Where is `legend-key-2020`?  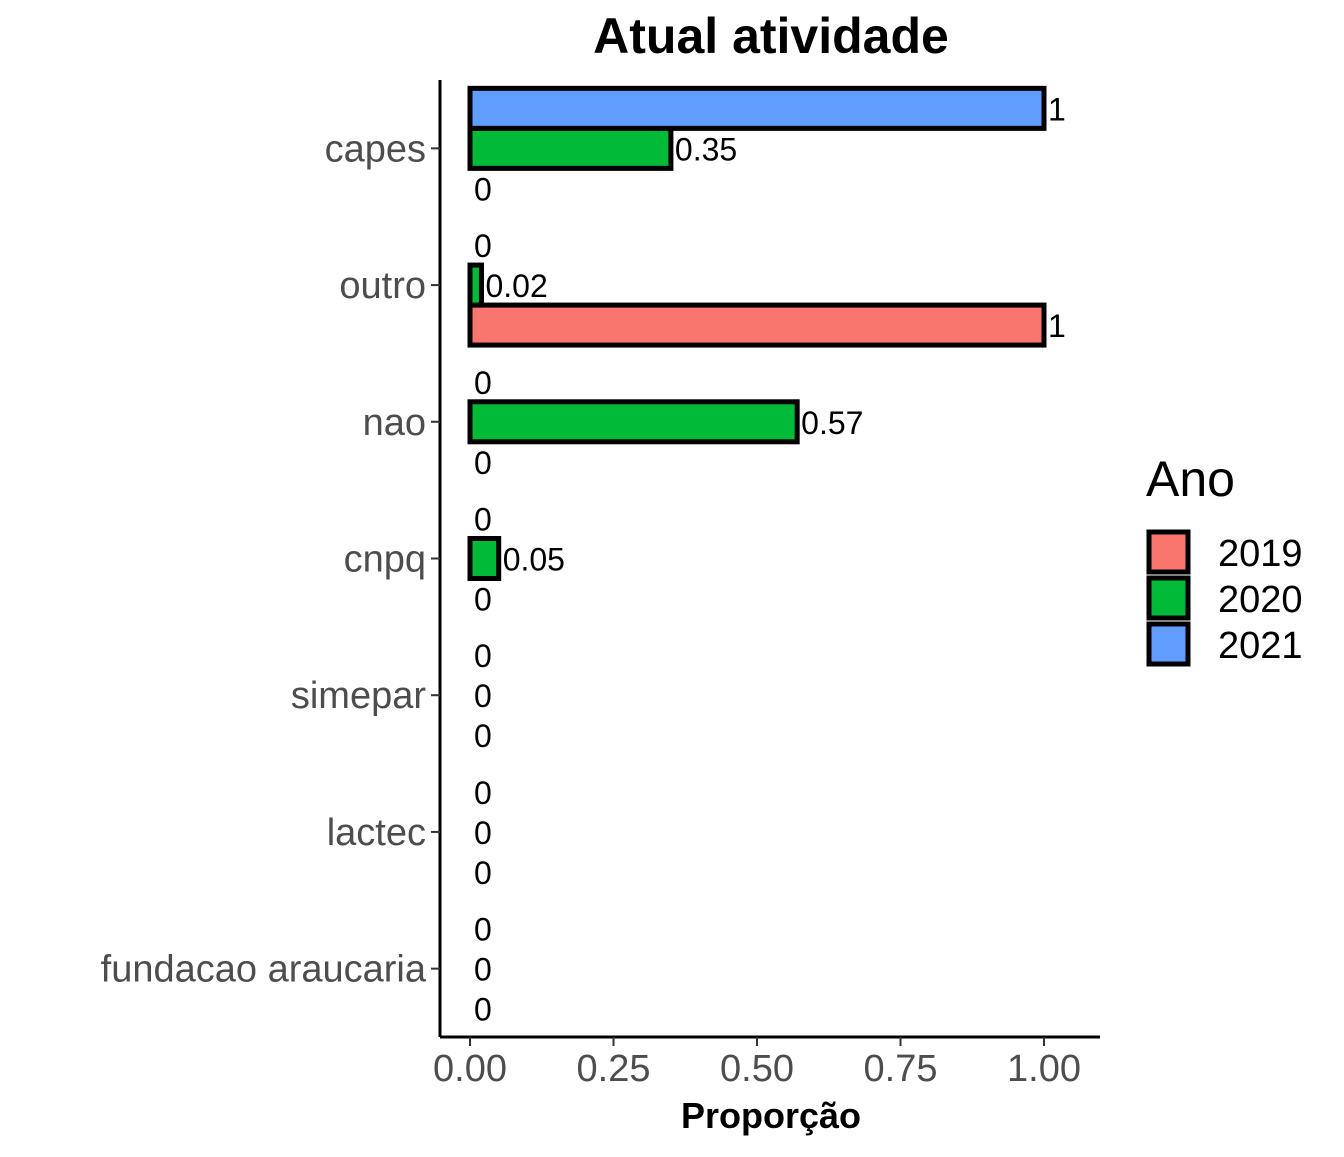
legend-key-2020 is located at coordinates (1168, 598).